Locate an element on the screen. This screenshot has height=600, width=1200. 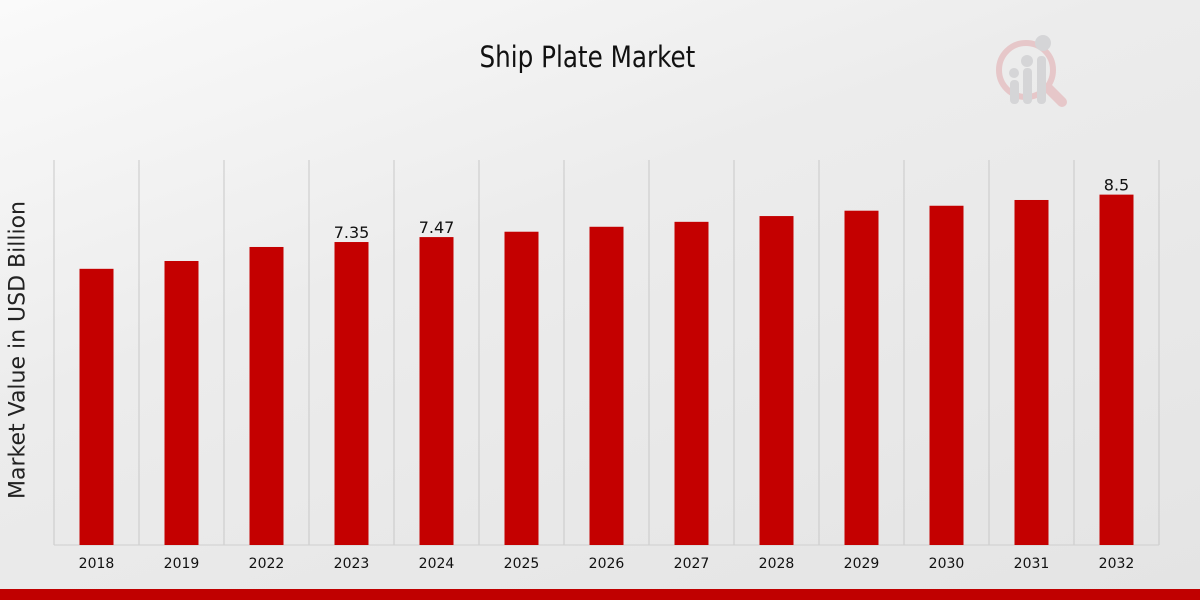
x-tick-label: 2032 is located at coordinates (1117, 564).